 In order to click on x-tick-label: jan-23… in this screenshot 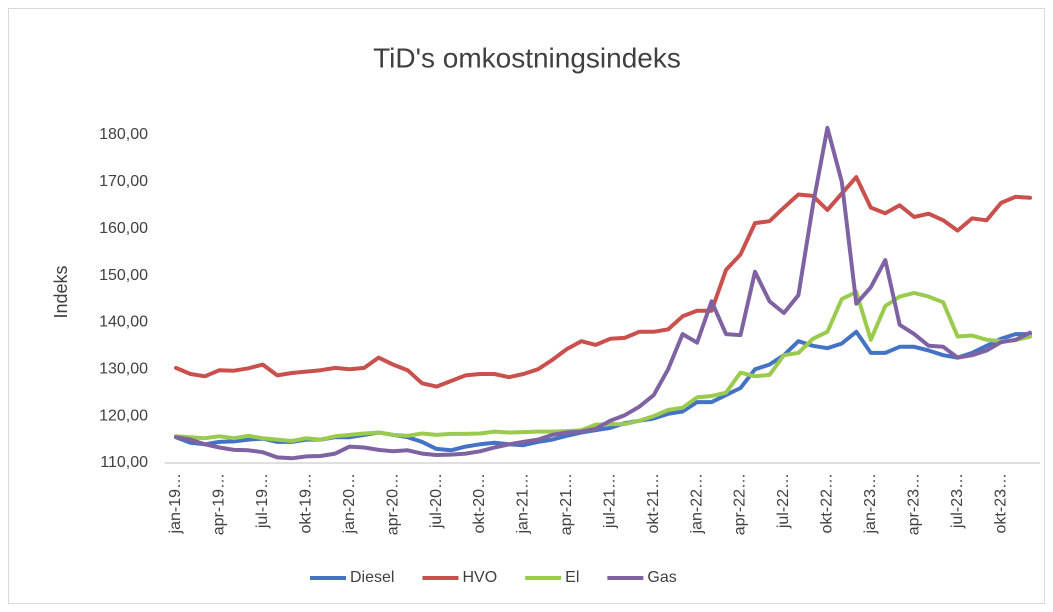, I will do `click(870, 503)`.